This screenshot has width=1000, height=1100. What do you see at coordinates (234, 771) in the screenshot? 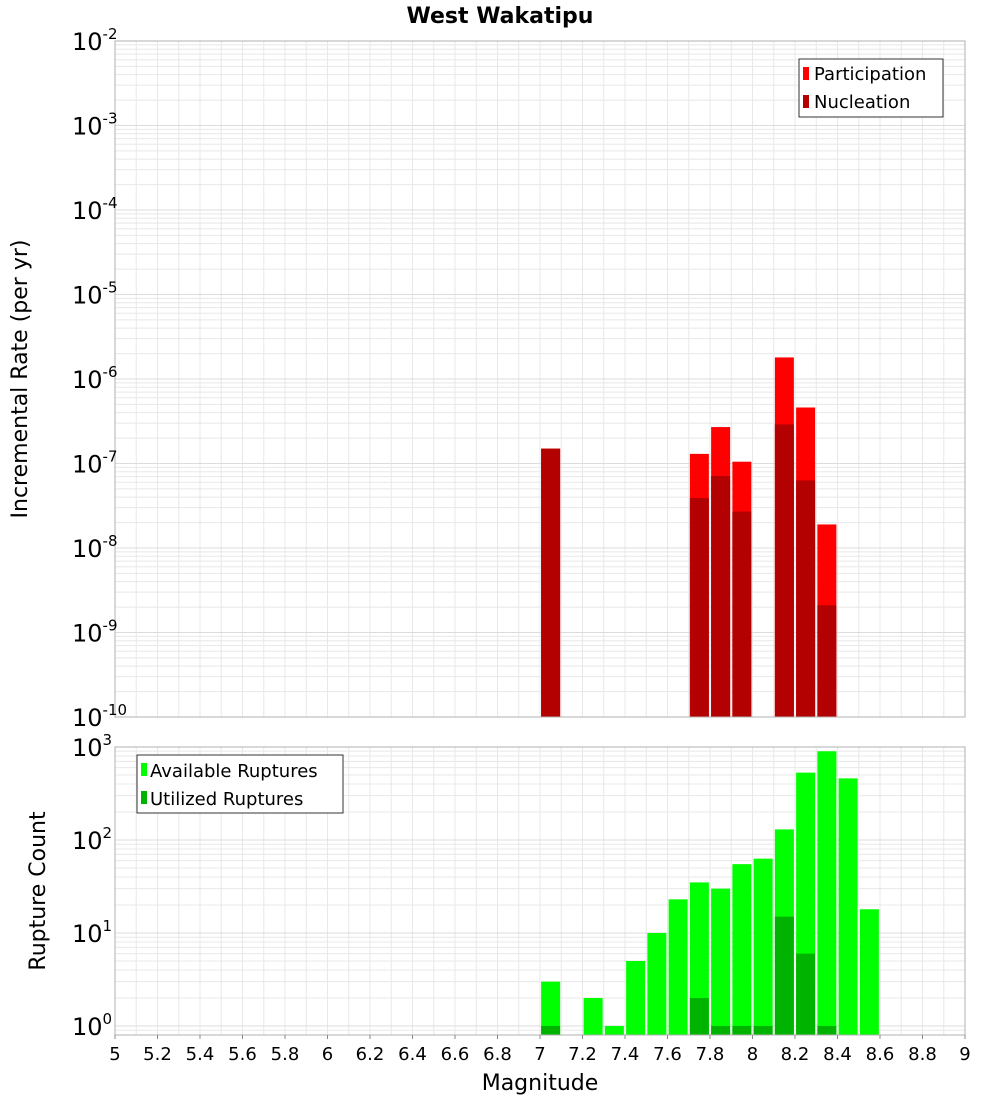
I see `legend-label-available: Available Ruptures` at bounding box center [234, 771].